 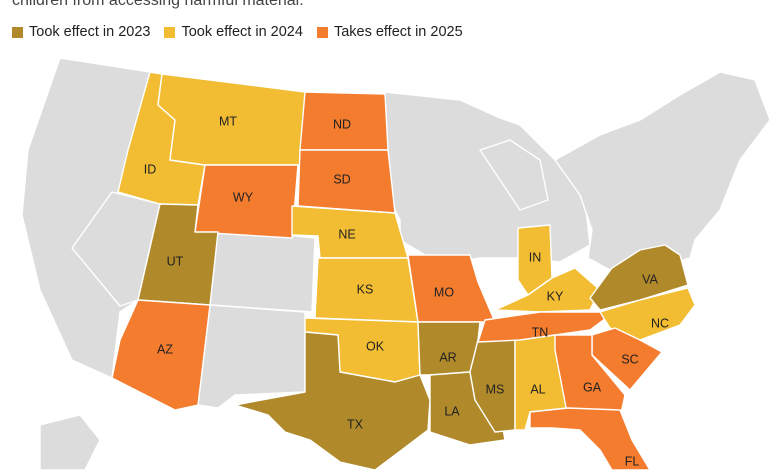 What do you see at coordinates (332, 400) in the screenshot?
I see `state-TX` at bounding box center [332, 400].